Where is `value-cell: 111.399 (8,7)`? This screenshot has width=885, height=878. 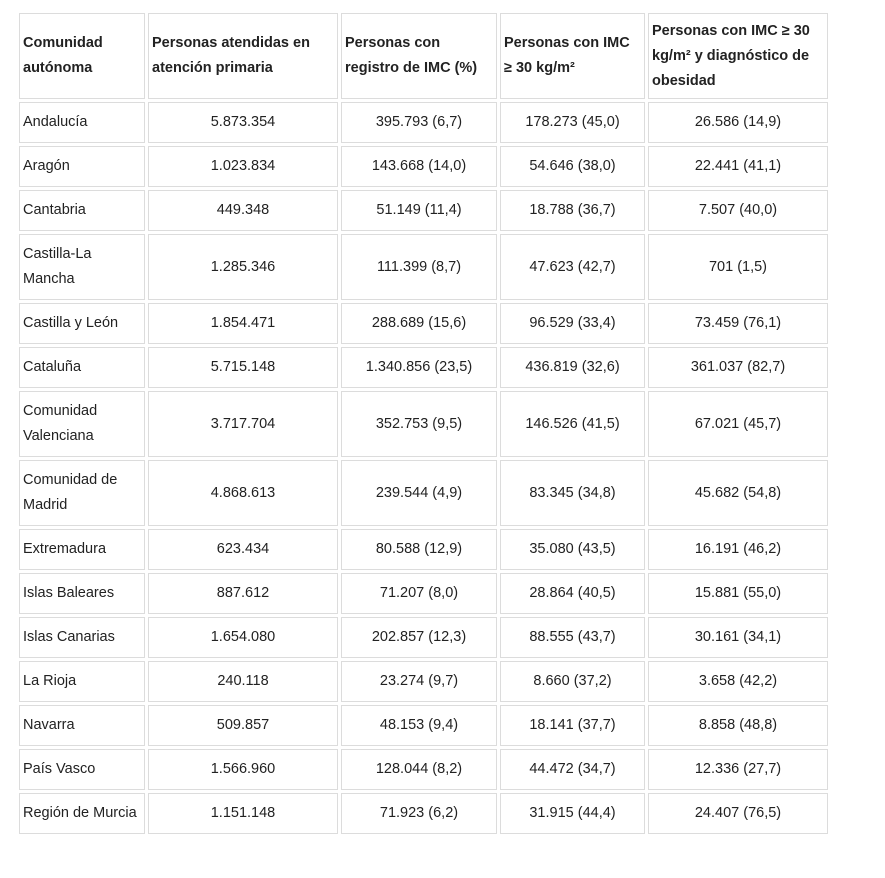
value-cell: 111.399 (8,7) is located at coordinates (419, 267).